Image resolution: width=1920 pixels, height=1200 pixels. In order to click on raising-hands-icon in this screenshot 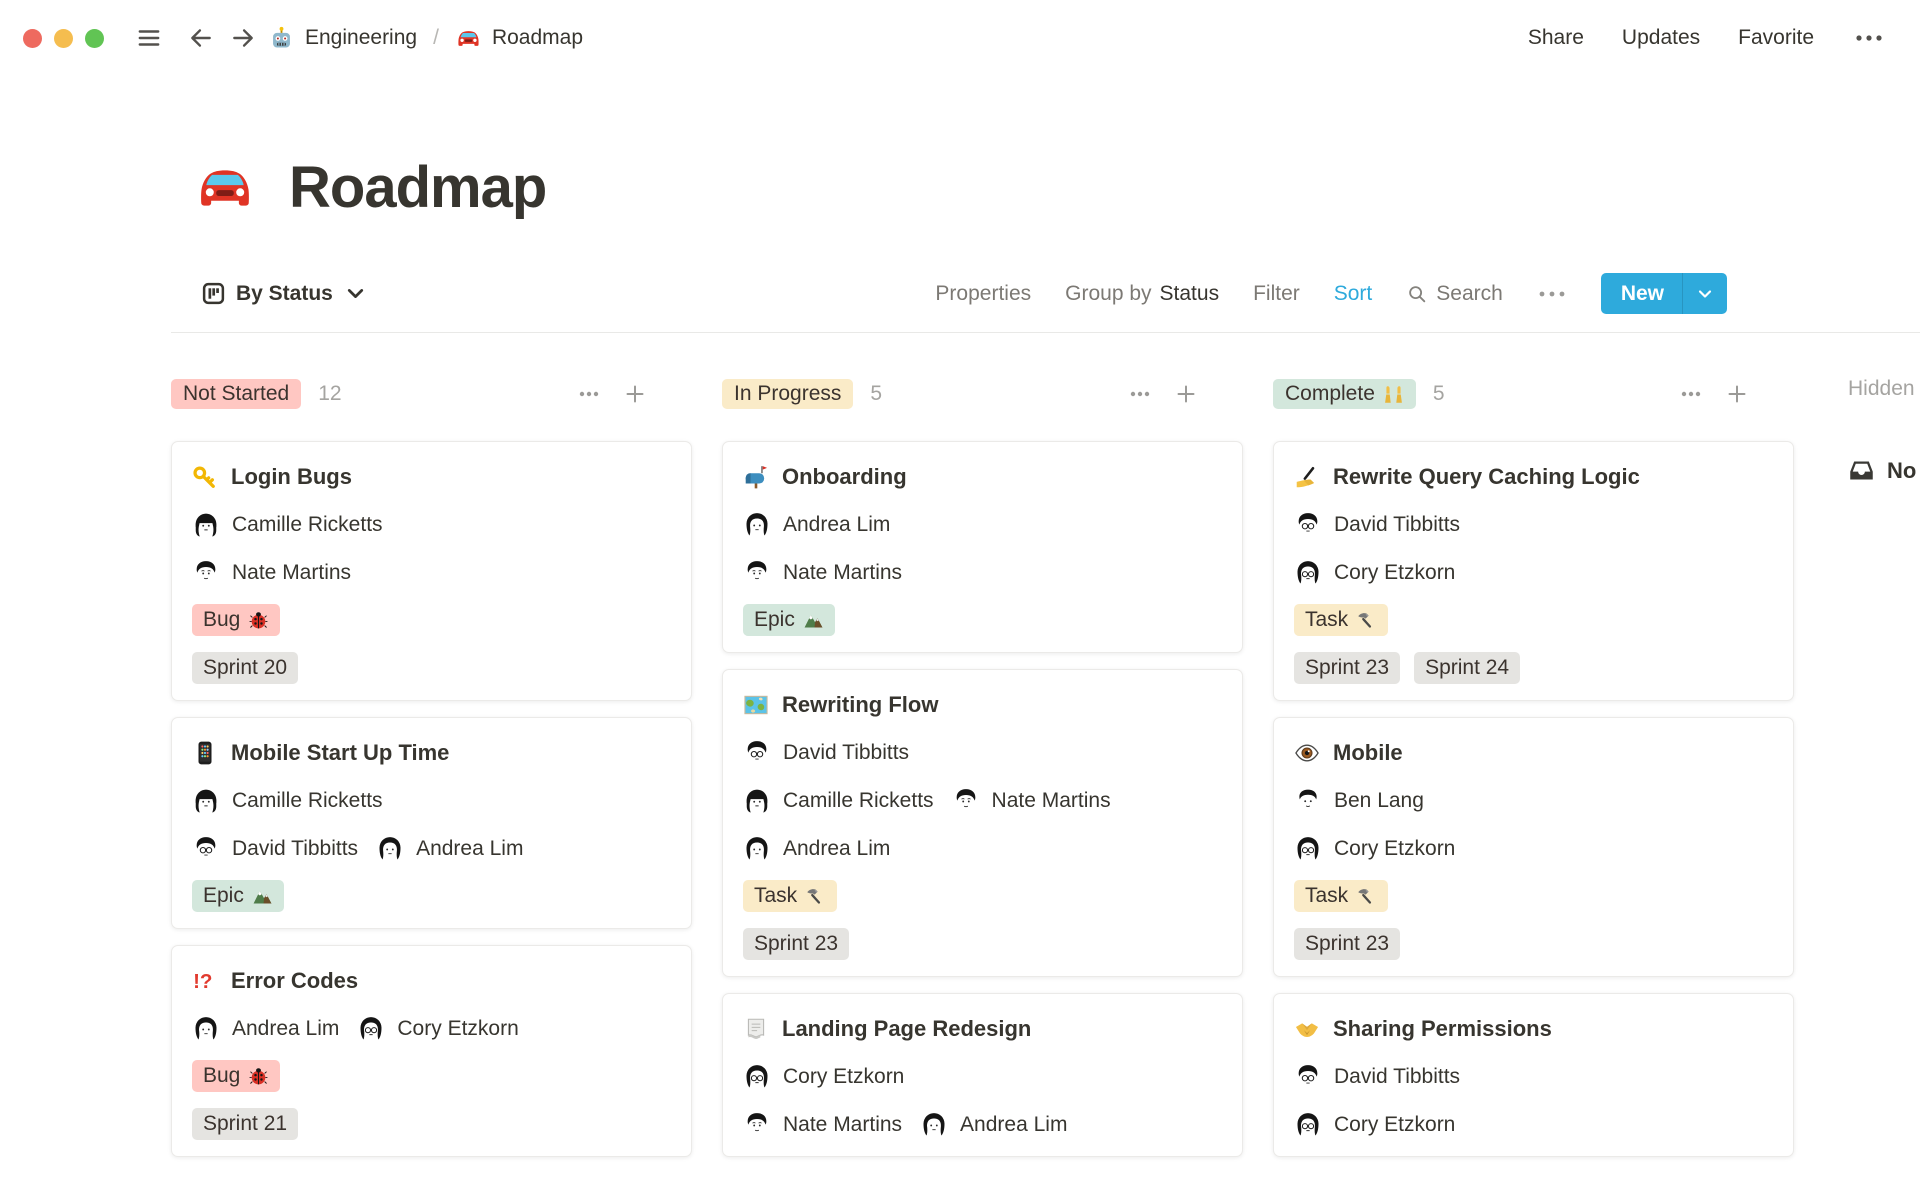, I will do `click(1393, 394)`.